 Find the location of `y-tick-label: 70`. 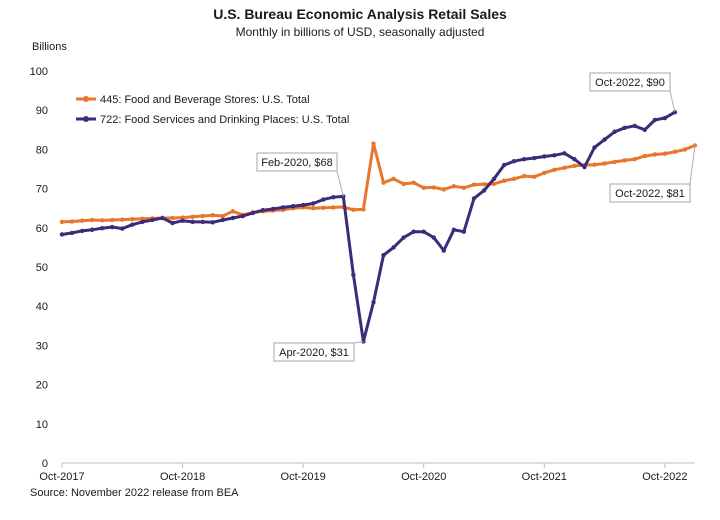

y-tick-label: 70 is located at coordinates (42, 190).